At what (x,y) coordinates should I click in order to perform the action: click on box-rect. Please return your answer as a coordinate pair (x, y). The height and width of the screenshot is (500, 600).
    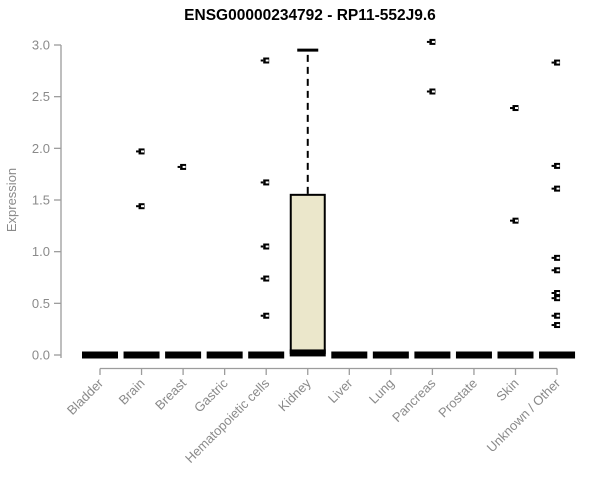
    Looking at the image, I should click on (307, 273).